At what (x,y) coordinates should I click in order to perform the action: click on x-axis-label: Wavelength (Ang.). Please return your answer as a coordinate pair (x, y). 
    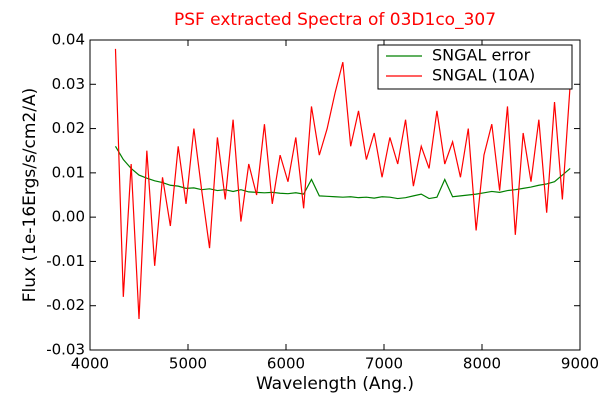
    Looking at the image, I should click on (335, 384).